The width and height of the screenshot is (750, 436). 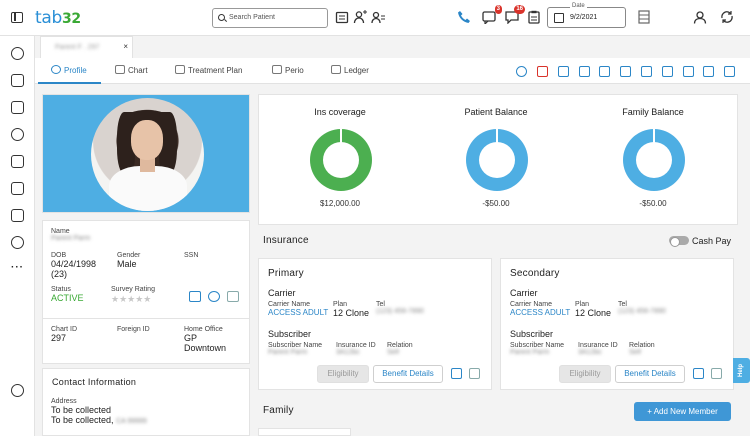 What do you see at coordinates (400, 349) in the screenshot?
I see `relation-field: Relation Self` at bounding box center [400, 349].